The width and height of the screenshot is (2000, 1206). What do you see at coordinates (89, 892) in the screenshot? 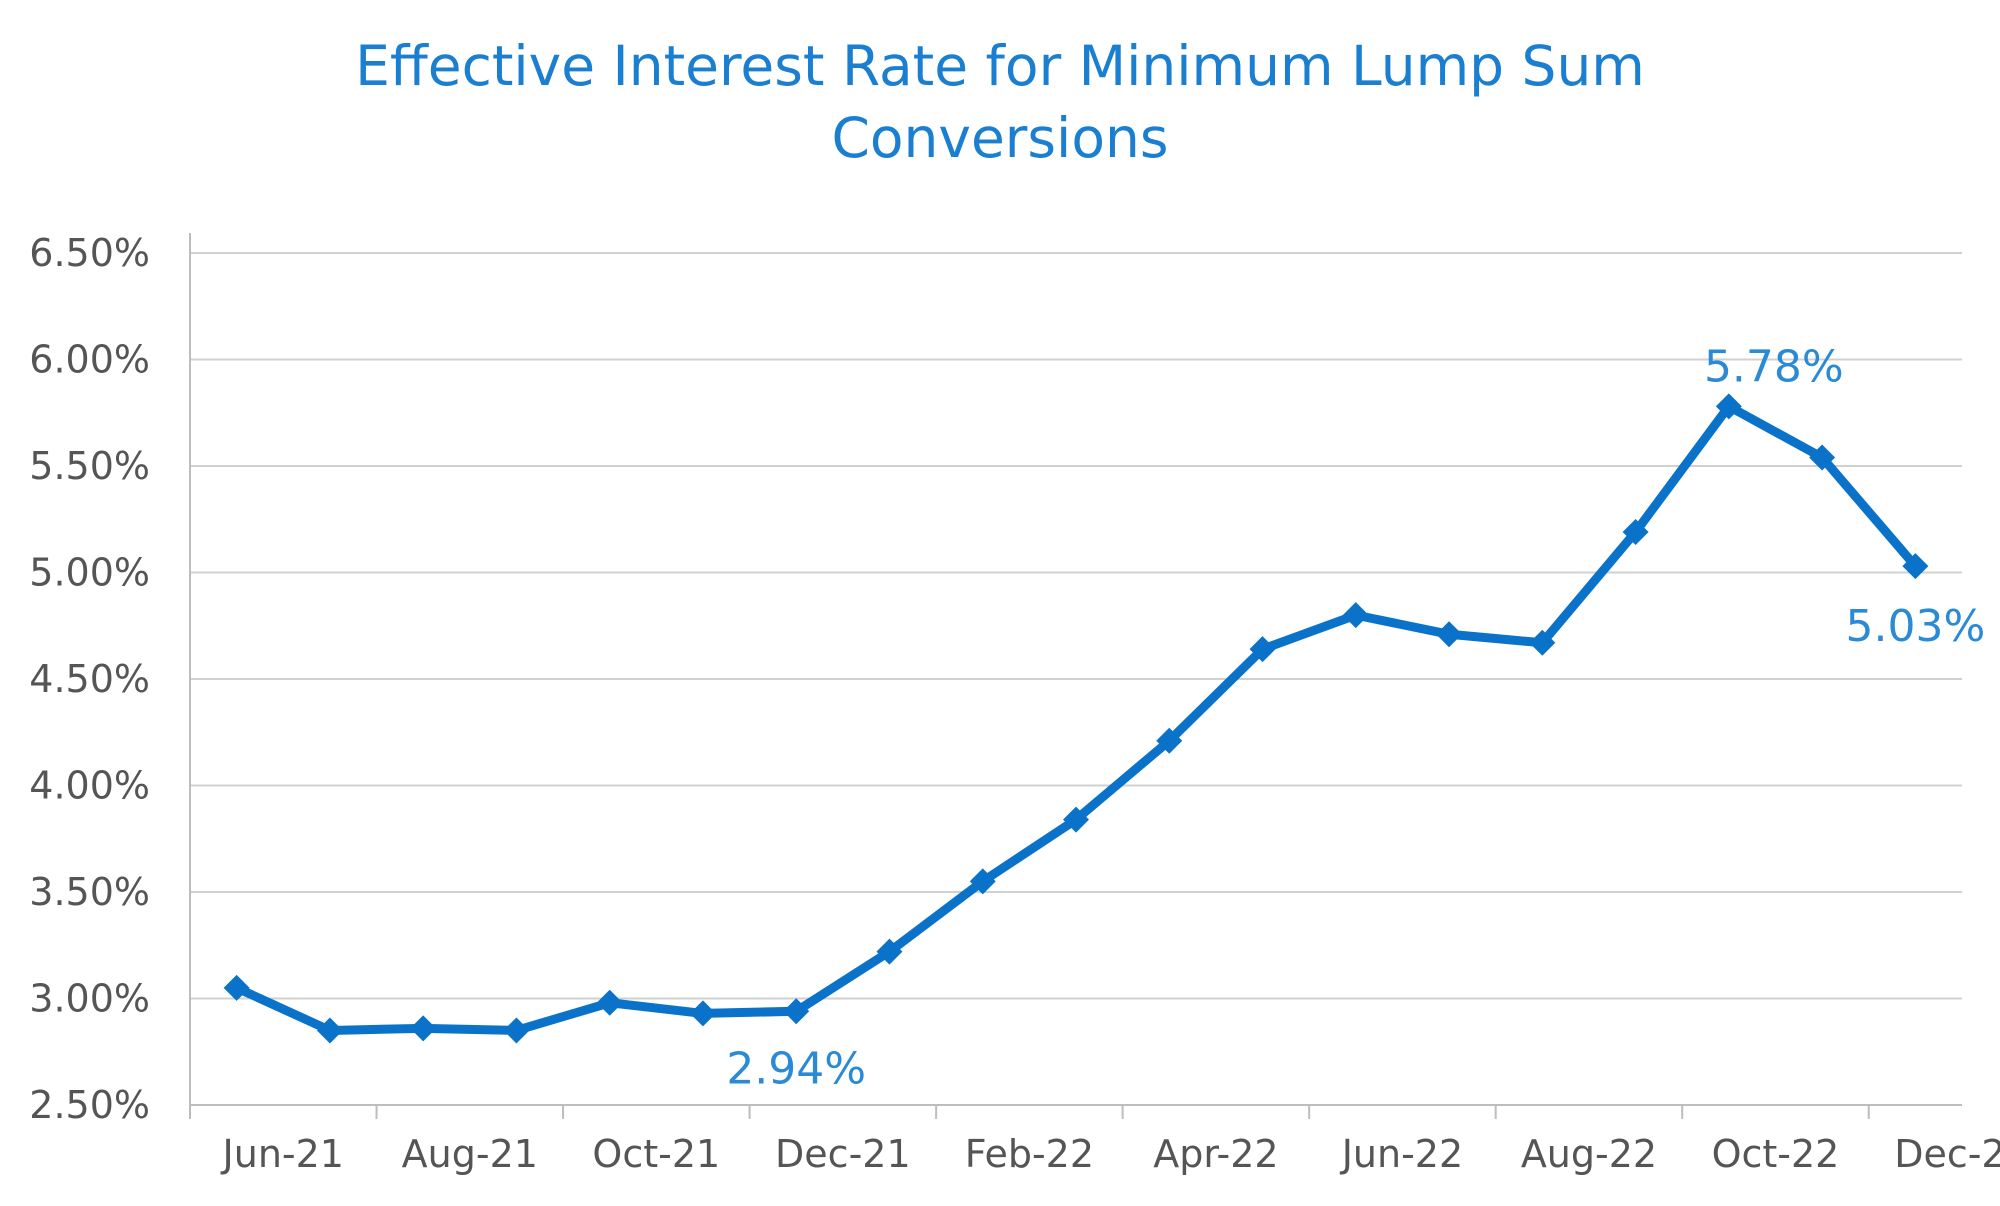
I see `y-tick-label: 3.50%` at bounding box center [89, 892].